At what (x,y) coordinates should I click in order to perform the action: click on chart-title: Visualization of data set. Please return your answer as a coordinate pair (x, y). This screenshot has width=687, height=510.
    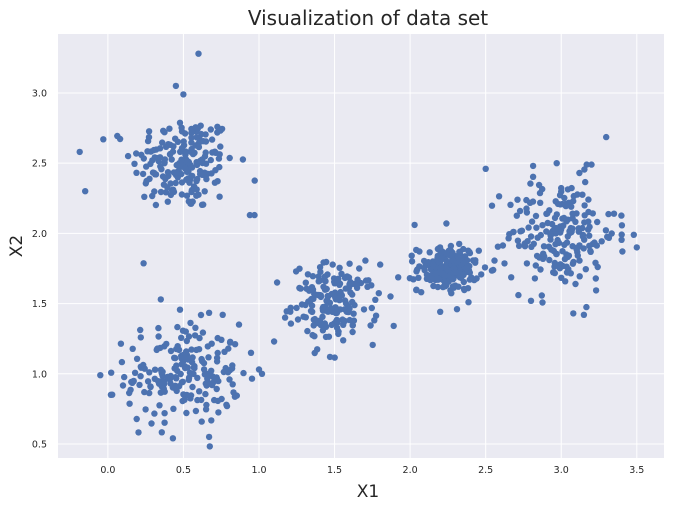
    Looking at the image, I should click on (368, 18).